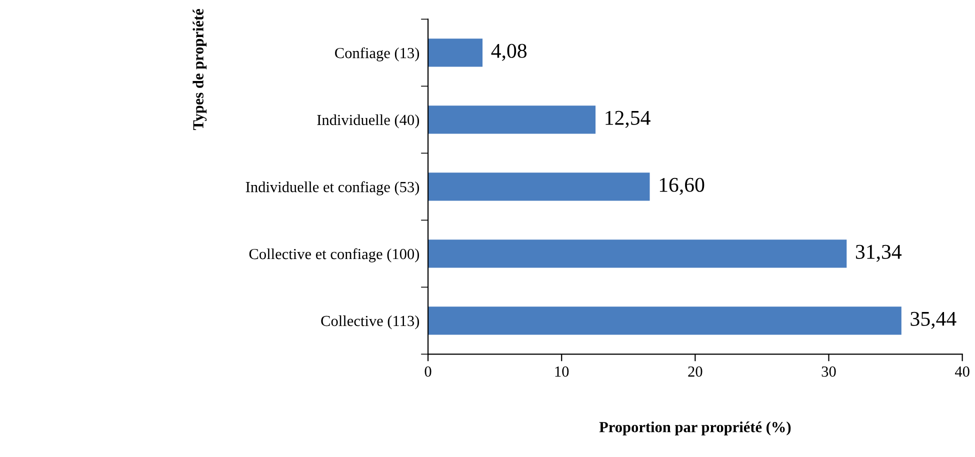  Describe the element at coordinates (428, 371) in the screenshot. I see `x-tick-label: 0` at that location.